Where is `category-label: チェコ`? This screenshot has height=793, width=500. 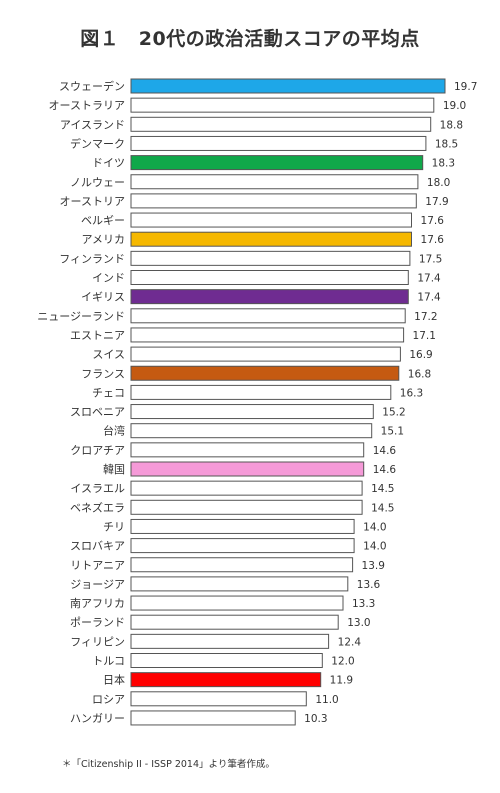
category-label: チェコ is located at coordinates (108, 392).